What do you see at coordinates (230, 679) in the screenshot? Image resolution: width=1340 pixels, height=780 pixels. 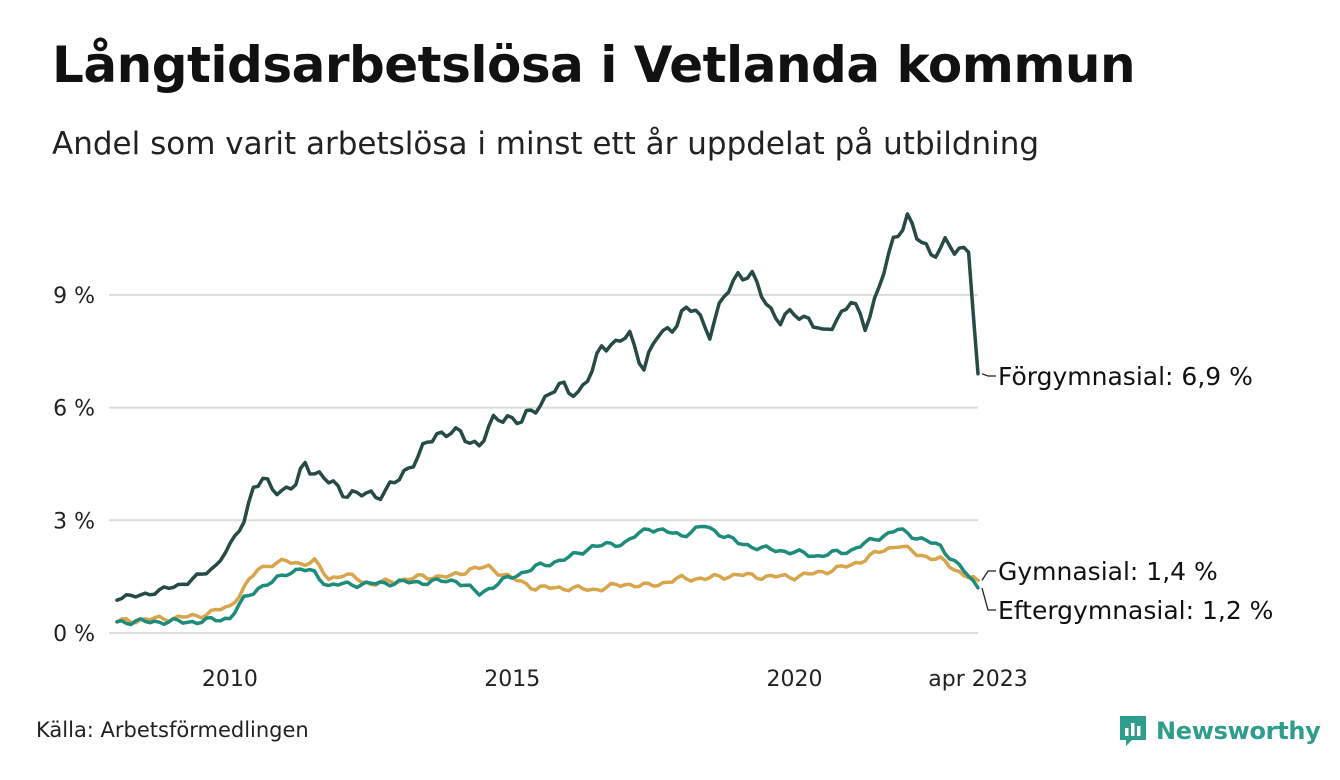 I see `x-tick-label-0: 2010` at bounding box center [230, 679].